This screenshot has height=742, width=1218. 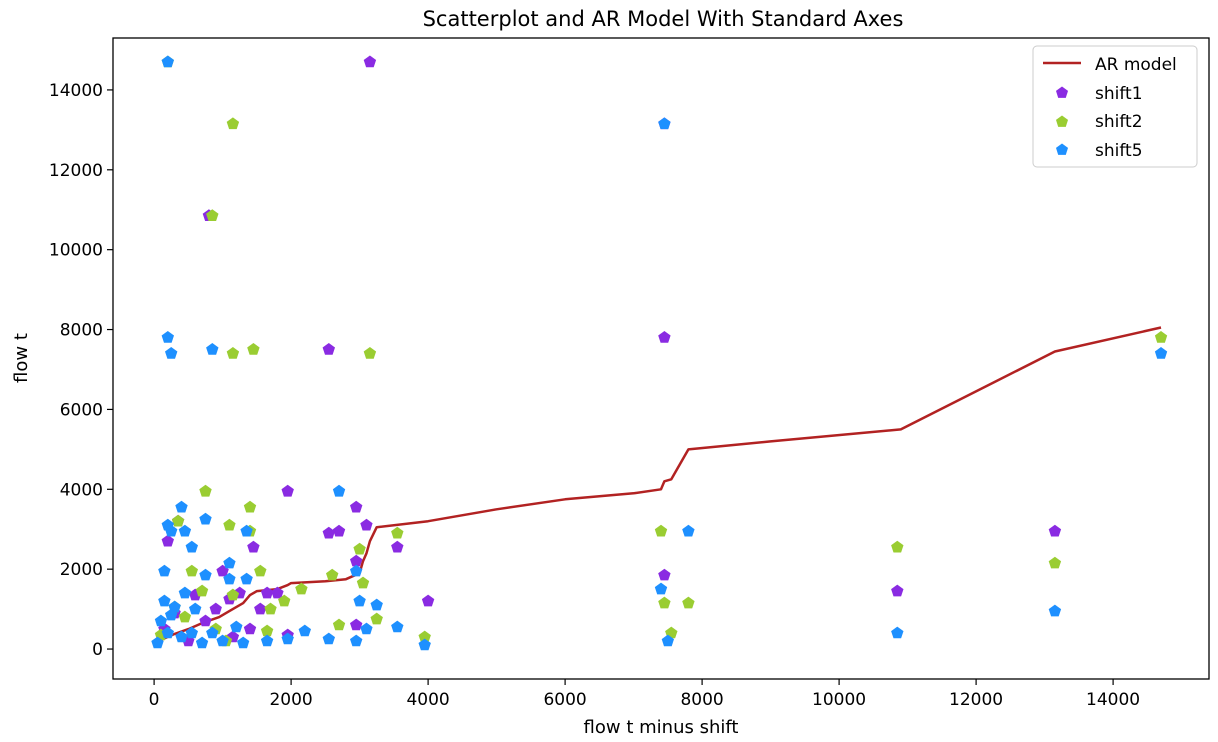 What do you see at coordinates (1119, 151) in the screenshot?
I see `legend-shift5-label: shift5` at bounding box center [1119, 151].